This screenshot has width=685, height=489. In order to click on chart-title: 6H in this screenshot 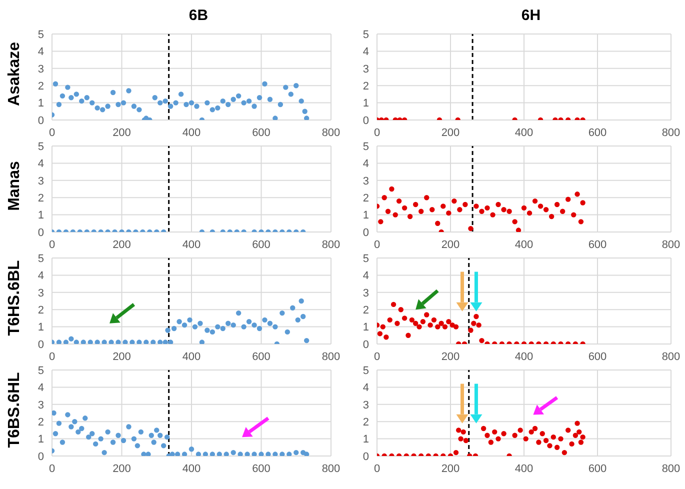, I will do `click(531, 16)`.